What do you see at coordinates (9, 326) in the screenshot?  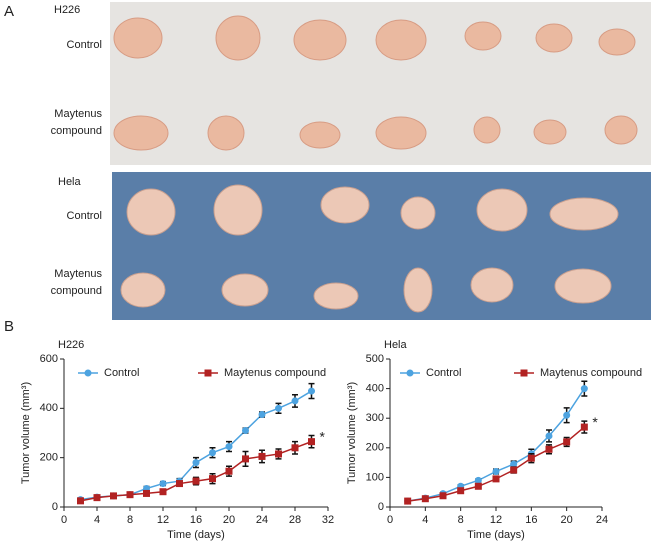 I see `panel-label: B` at bounding box center [9, 326].